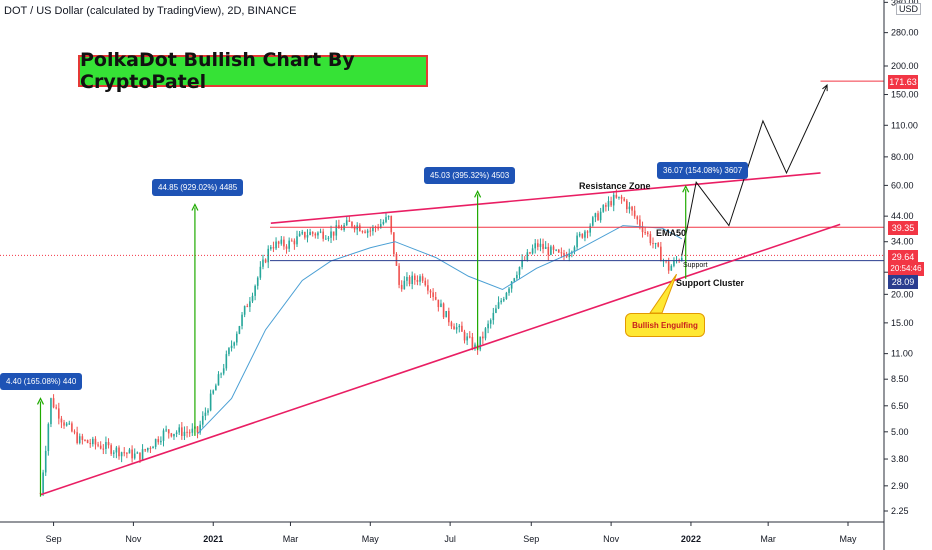 This screenshot has height=550, width=932. Describe the element at coordinates (903, 282) in the screenshot. I see `support-price-tag: 28.09` at that location.